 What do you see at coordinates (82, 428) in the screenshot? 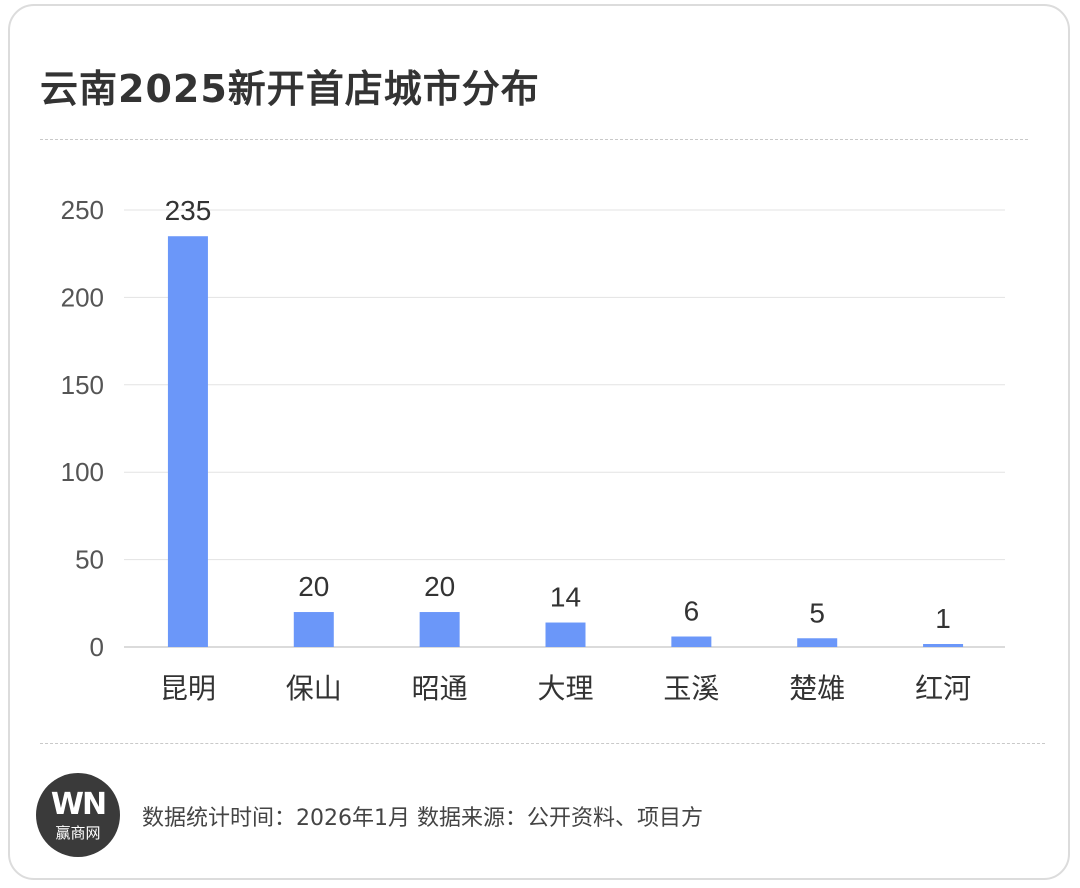
I see `y-axis-ticks: 0 50 100 150 200 250` at bounding box center [82, 428].